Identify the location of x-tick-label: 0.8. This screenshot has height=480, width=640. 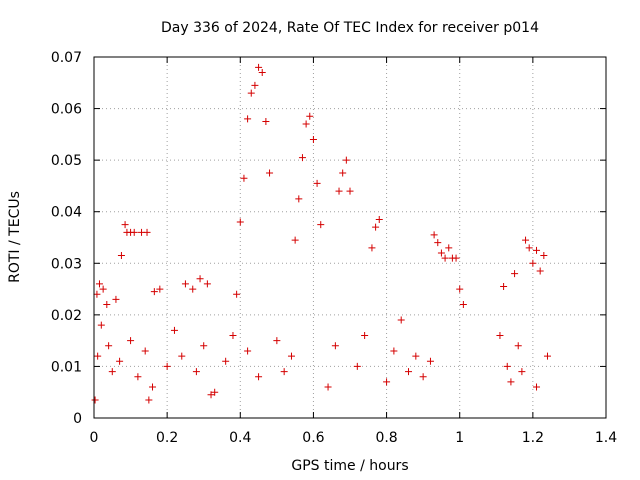
(386, 438).